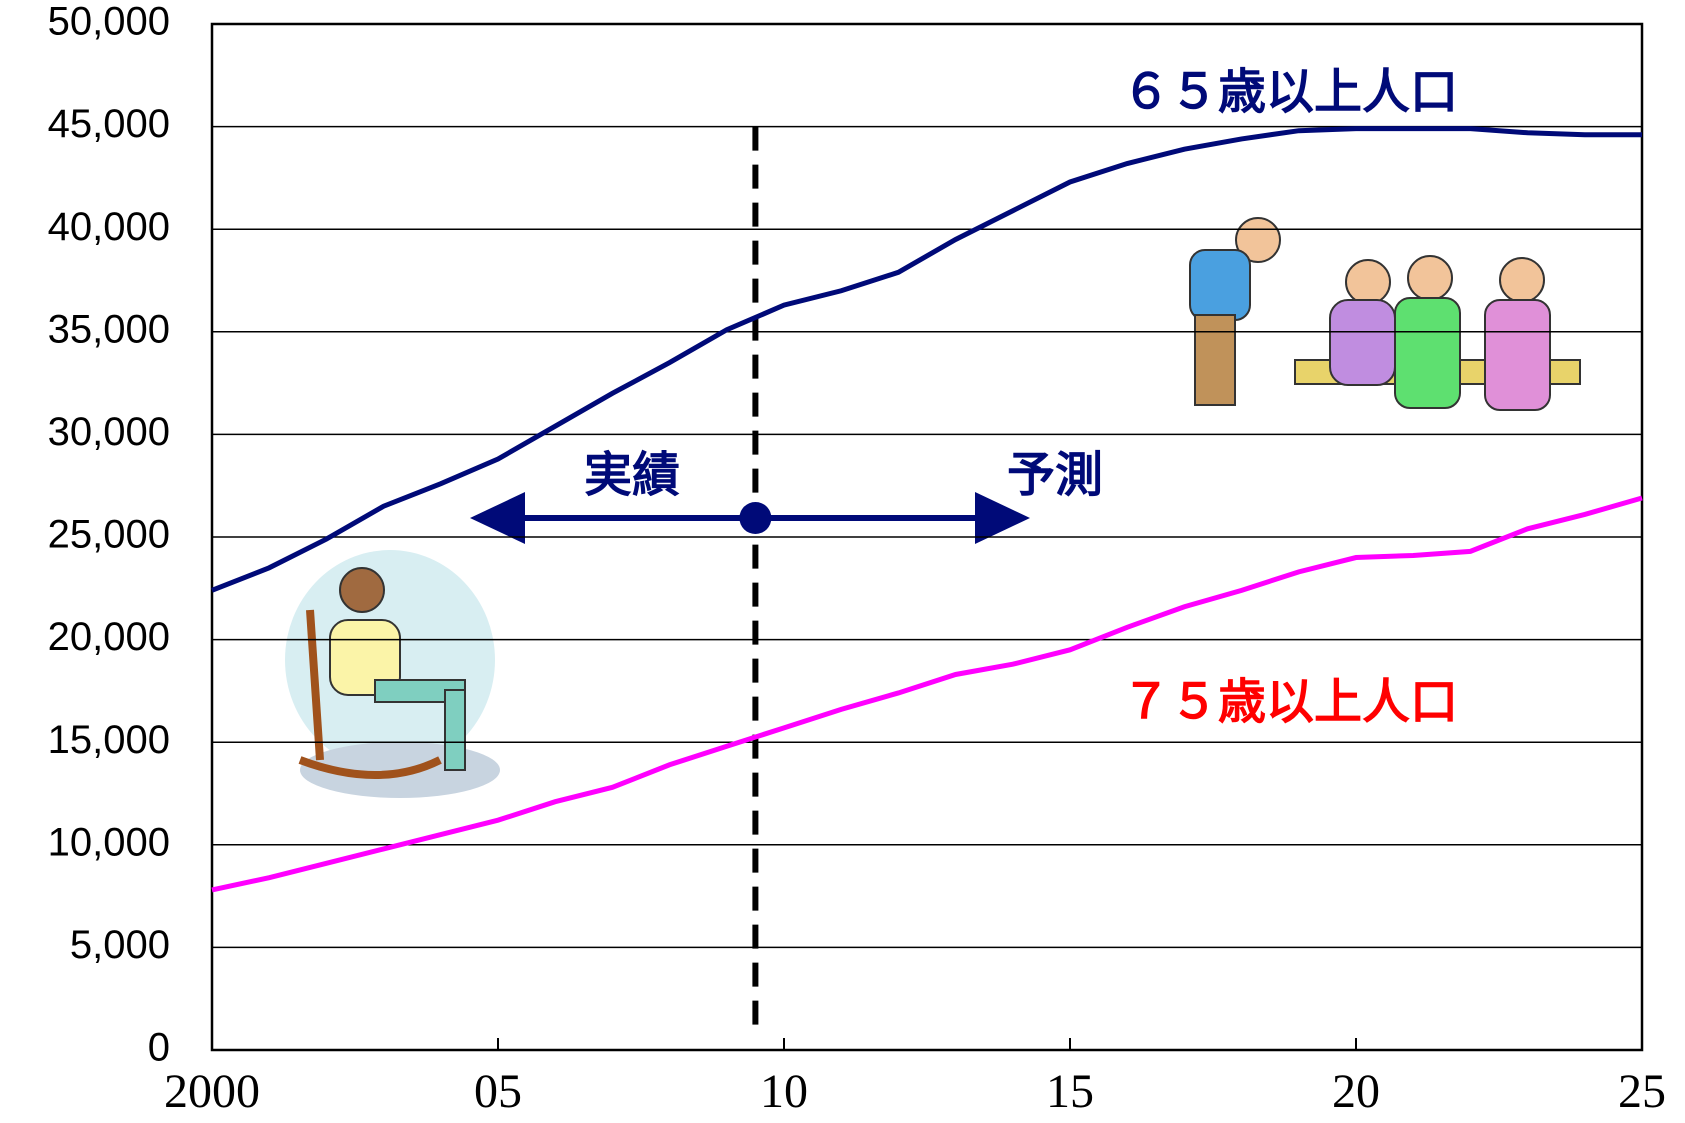  Describe the element at coordinates (109, 432) in the screenshot. I see `y-tick-label: 30,000` at that location.